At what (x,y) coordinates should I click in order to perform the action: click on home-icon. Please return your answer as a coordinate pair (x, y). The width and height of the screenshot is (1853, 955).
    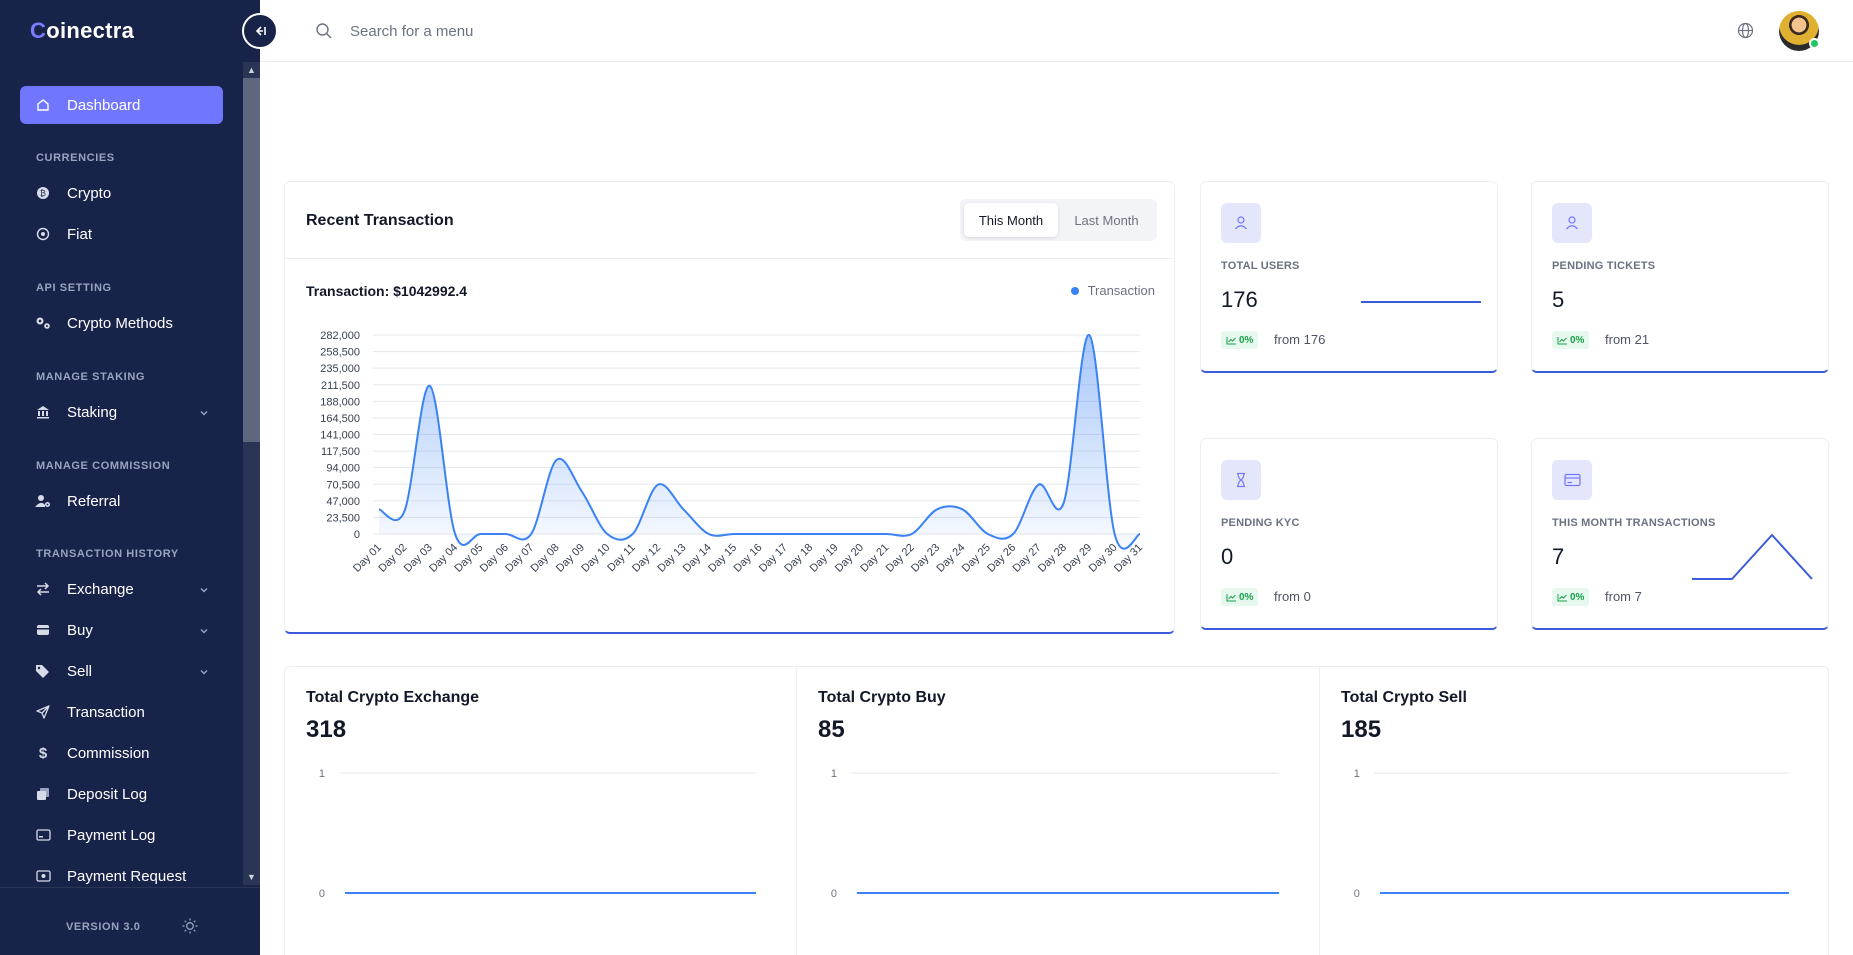
    Looking at the image, I should click on (43, 105).